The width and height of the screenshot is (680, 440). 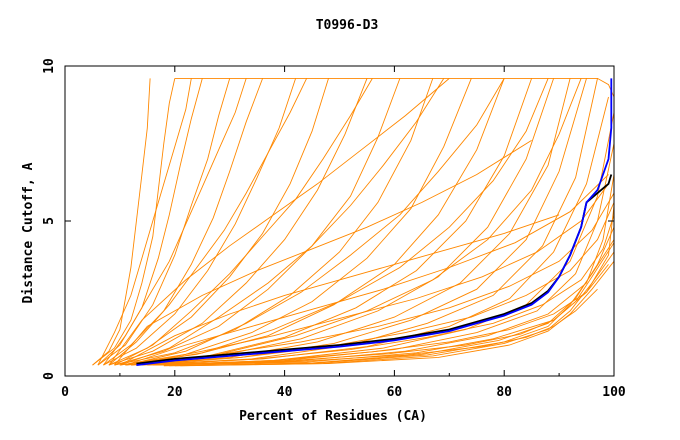 I want to click on y-tick-label-0: 0, so click(x=49, y=376).